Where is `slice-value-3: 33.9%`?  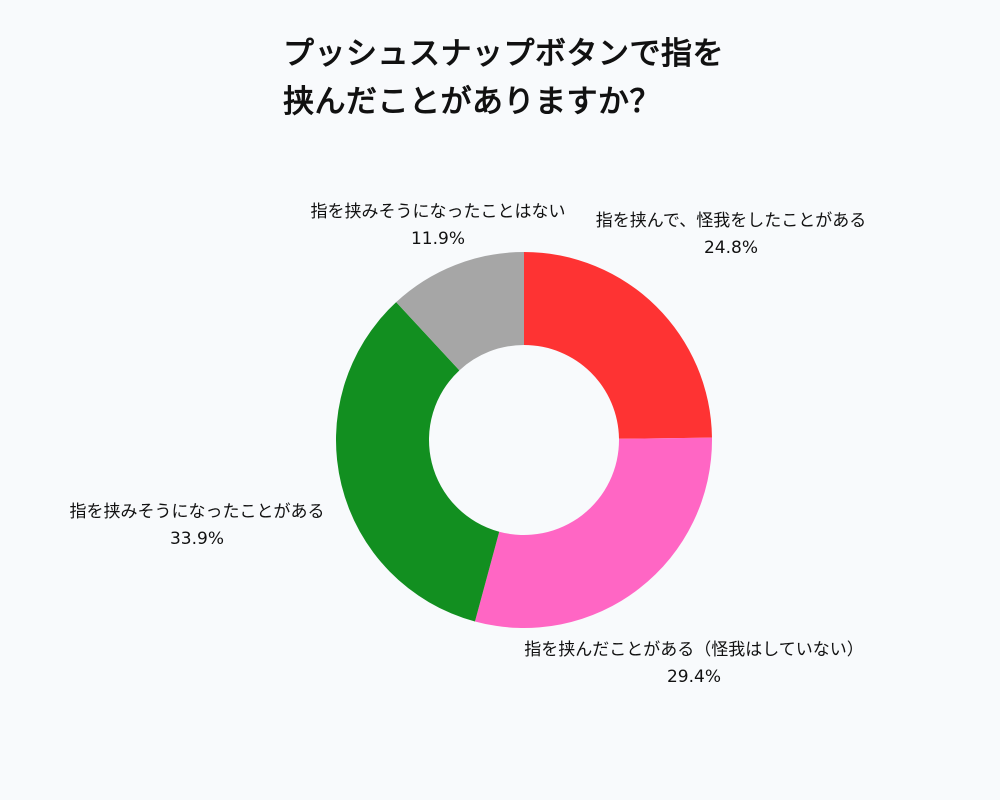
slice-value-3: 33.9% is located at coordinates (197, 539).